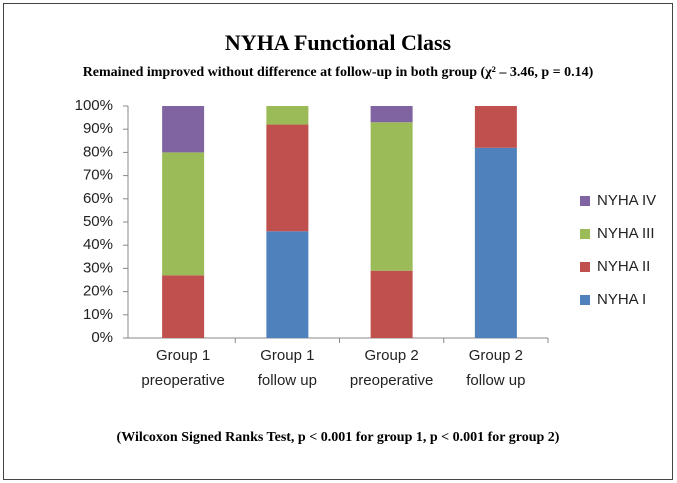  I want to click on y-tick-label: 30%, so click(98, 267).